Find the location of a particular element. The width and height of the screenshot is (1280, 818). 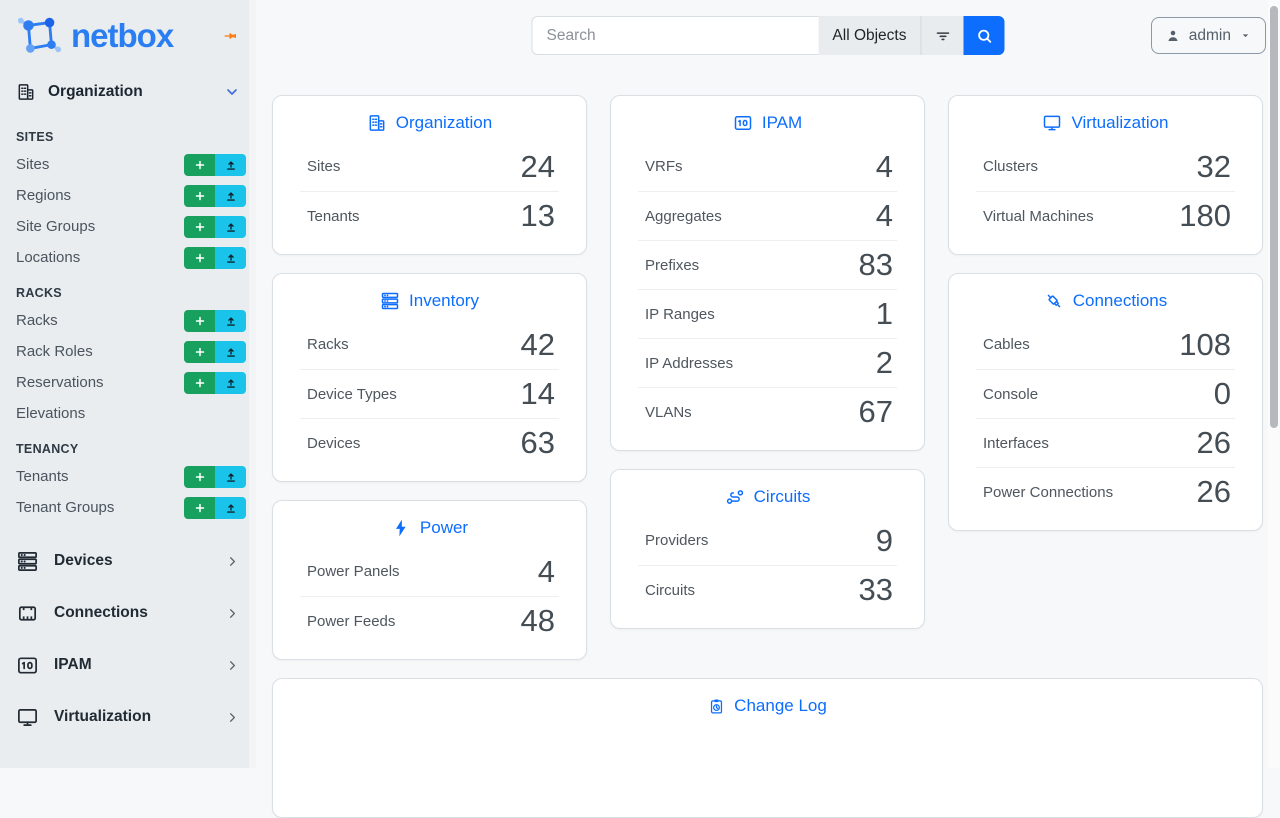

card-title: IPAM is located at coordinates (767, 119).